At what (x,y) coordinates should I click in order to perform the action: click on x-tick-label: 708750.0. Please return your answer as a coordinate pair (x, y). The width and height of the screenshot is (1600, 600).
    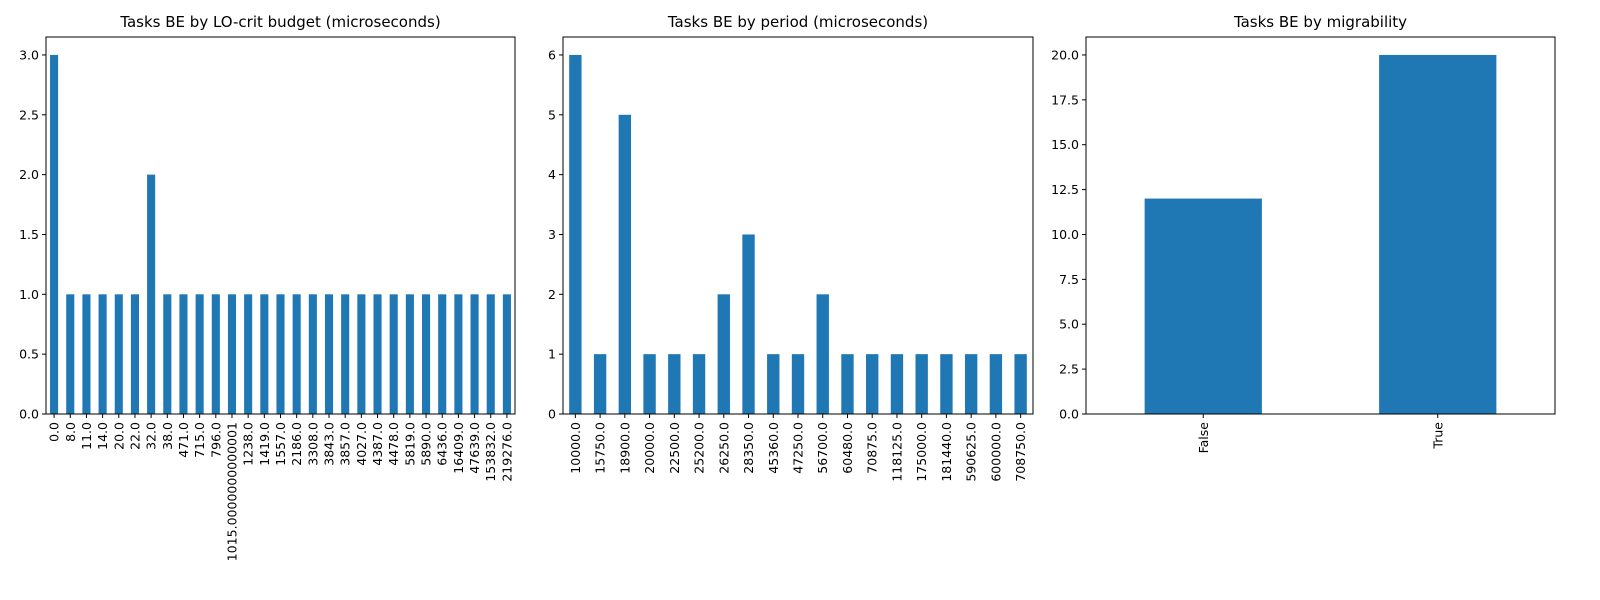
    Looking at the image, I should click on (1020, 452).